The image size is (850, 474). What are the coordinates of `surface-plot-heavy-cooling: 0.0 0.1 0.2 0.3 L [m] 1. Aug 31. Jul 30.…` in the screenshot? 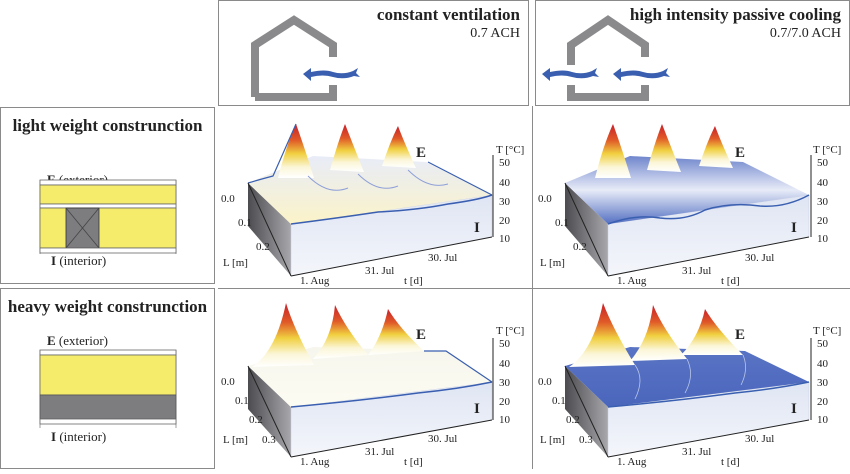 It's located at (692, 379).